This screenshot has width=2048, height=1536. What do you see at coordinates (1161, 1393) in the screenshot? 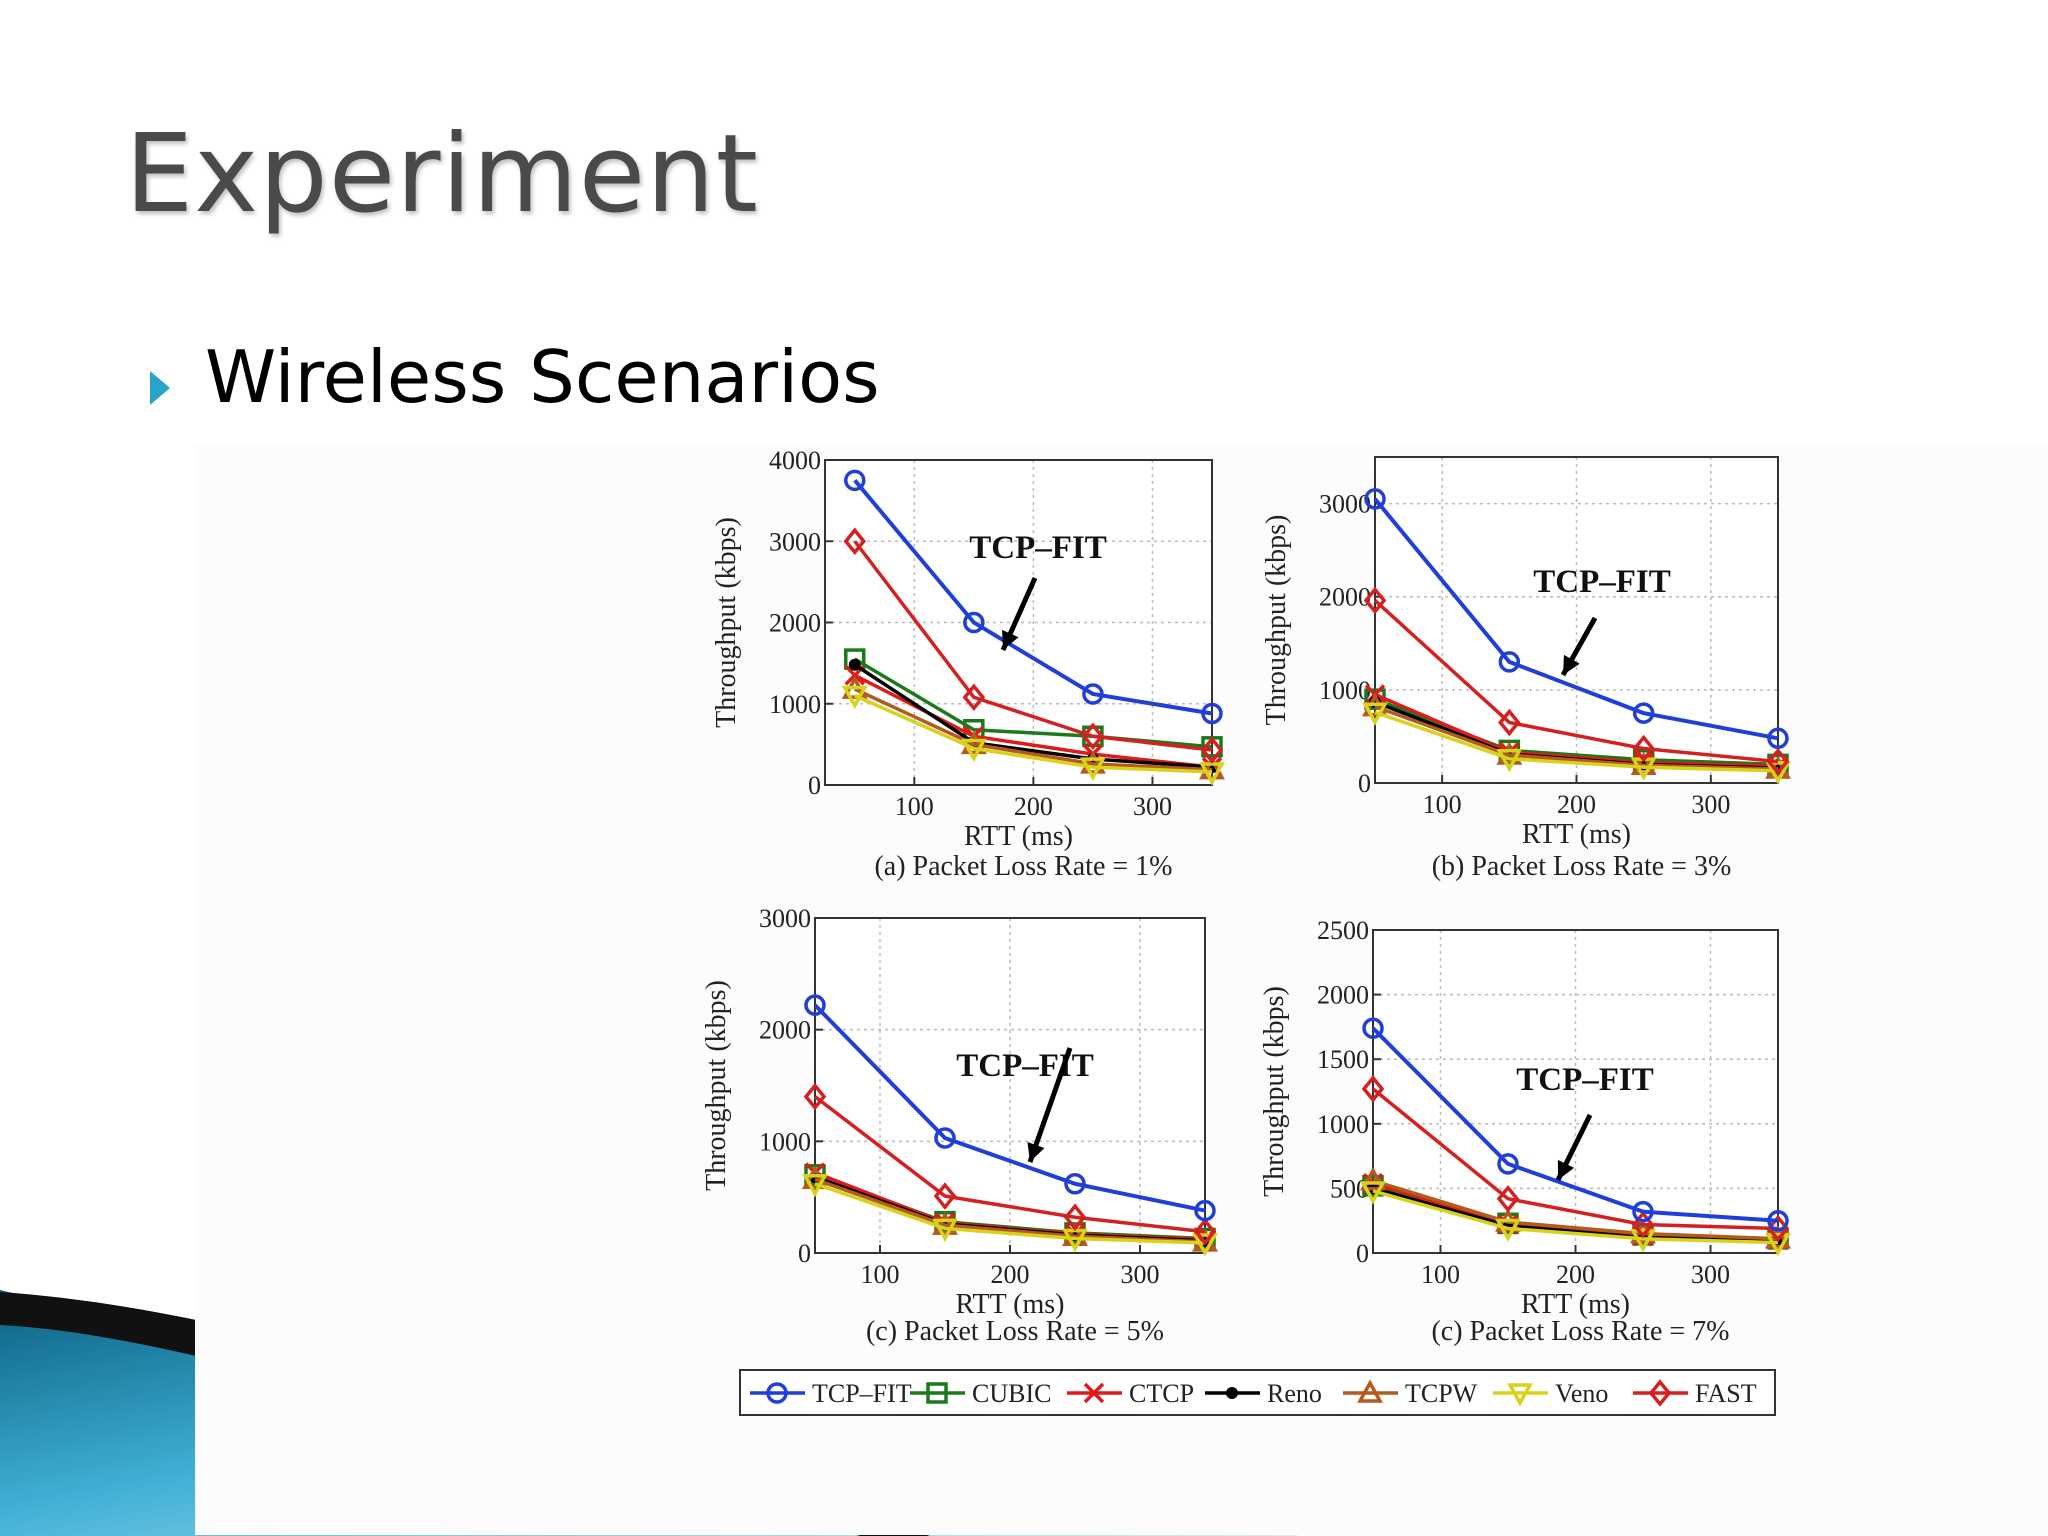
I see `legend-label: CTCP` at bounding box center [1161, 1393].